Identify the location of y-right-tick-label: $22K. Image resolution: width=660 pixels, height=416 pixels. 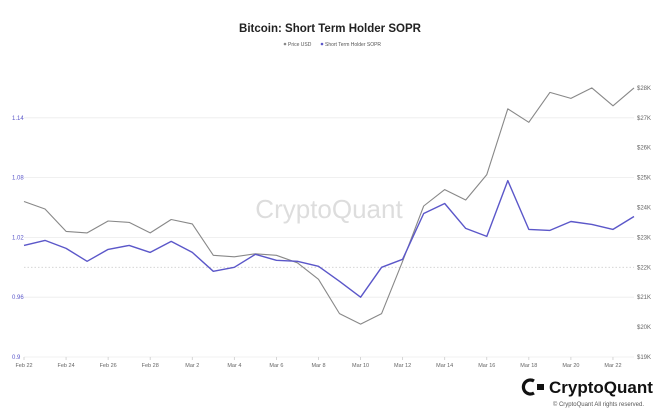
(644, 268).